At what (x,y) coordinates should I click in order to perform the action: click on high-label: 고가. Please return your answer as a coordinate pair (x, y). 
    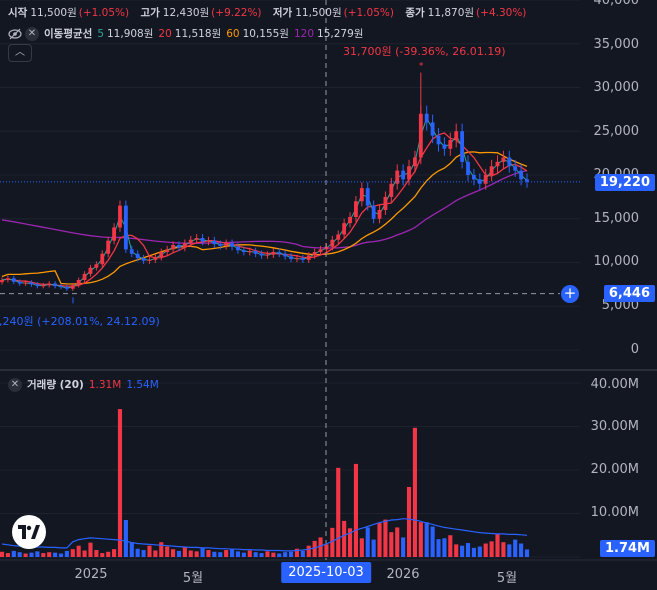
    Looking at the image, I should click on (150, 13).